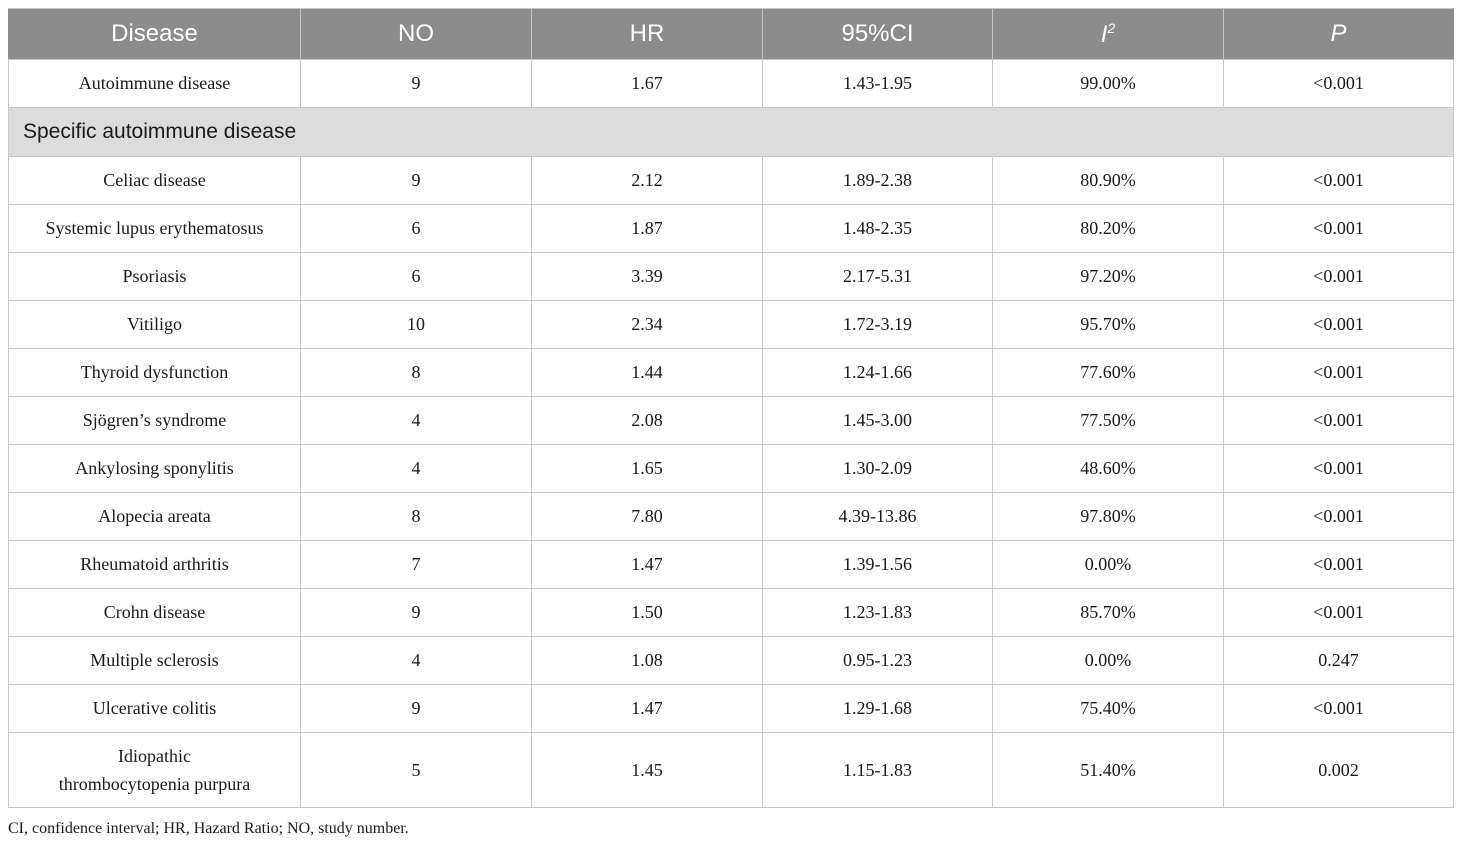 The width and height of the screenshot is (1460, 850). What do you see at coordinates (1108, 83) in the screenshot?
I see `cell-i2: 99.00%` at bounding box center [1108, 83].